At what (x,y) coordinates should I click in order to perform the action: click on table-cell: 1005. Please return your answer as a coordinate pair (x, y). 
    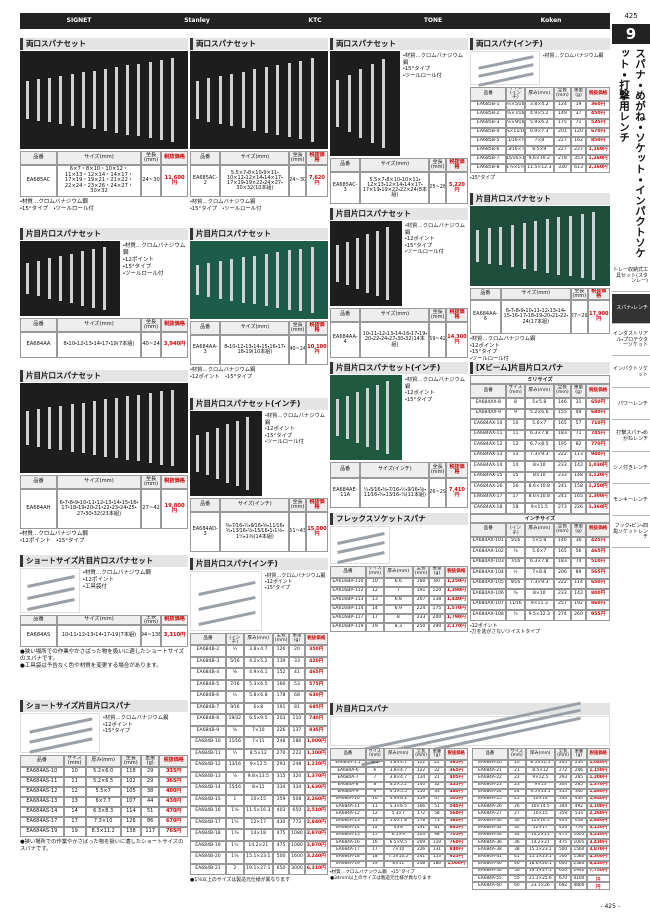
    Looking at the image, I should click on (579, 843).